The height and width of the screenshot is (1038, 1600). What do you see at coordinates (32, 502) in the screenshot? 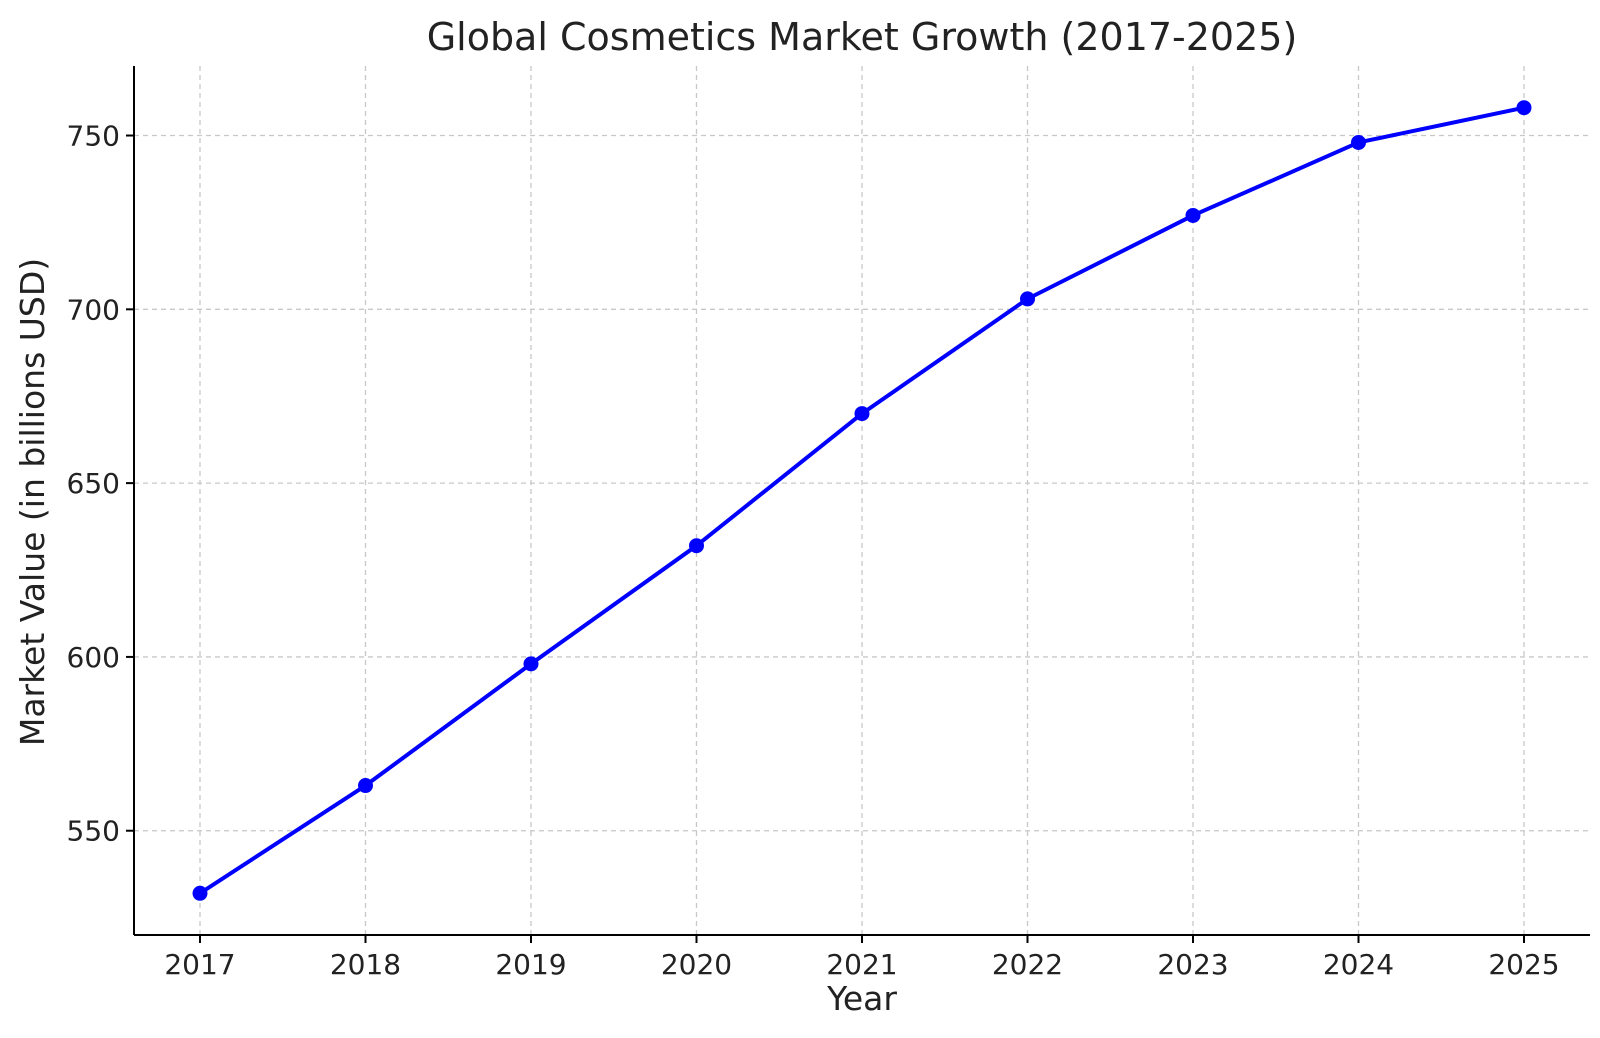
I see `y-axis-title: Market Value (in billions USD)` at bounding box center [32, 502].